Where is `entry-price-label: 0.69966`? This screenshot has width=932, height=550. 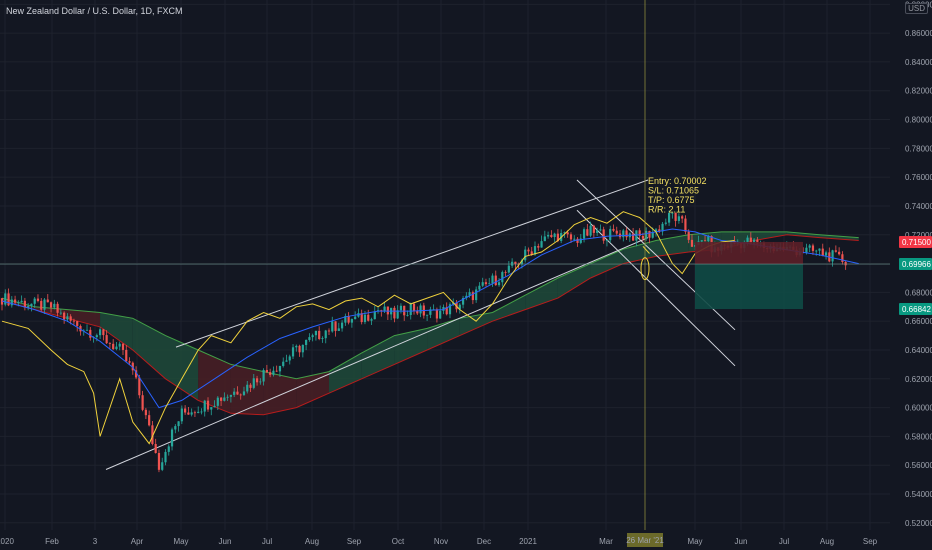 entry-price-label: 0.69966 is located at coordinates (916, 264).